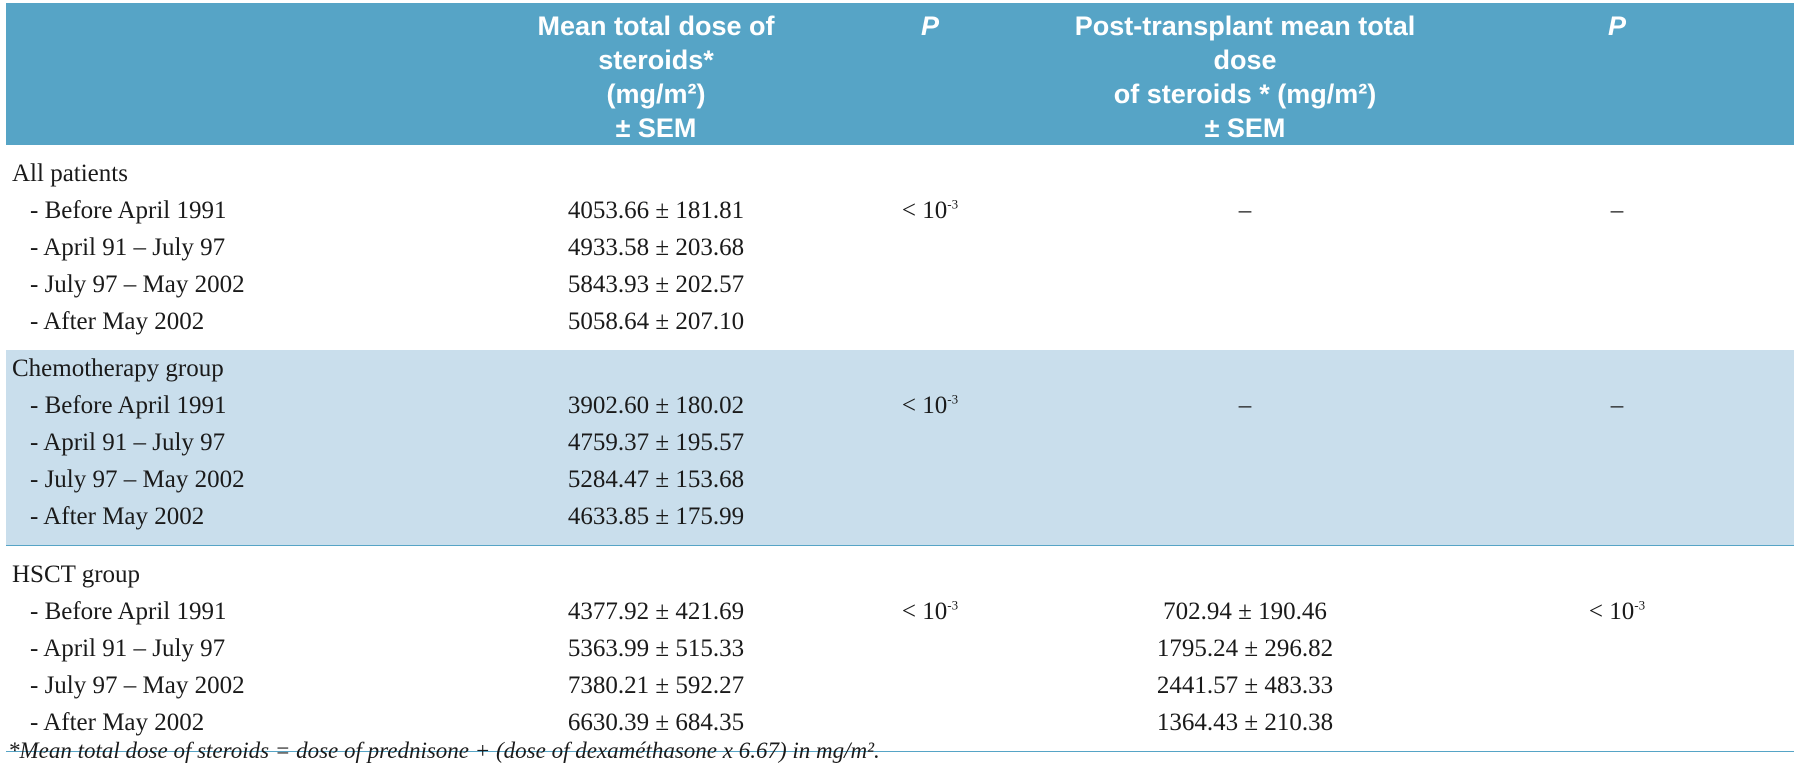  I want to click on table-row: - July 97 – May 2002 5284.47 ± 153.68, so click(900, 479).